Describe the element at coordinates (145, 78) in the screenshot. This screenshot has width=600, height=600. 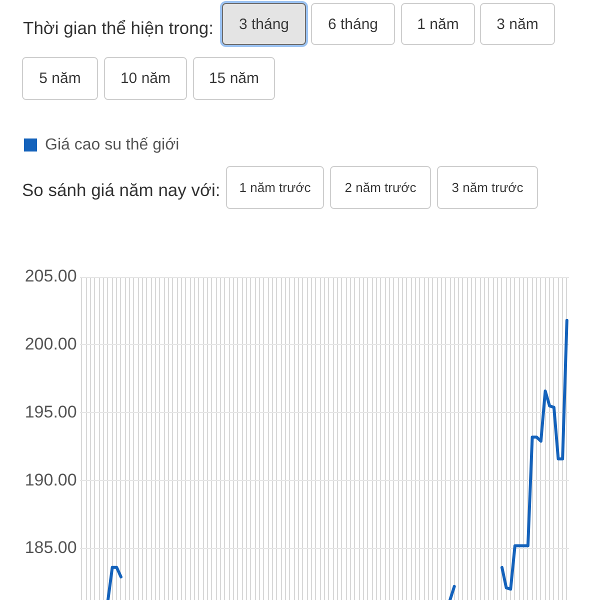
I see `time-range-button: 10 năm` at that location.